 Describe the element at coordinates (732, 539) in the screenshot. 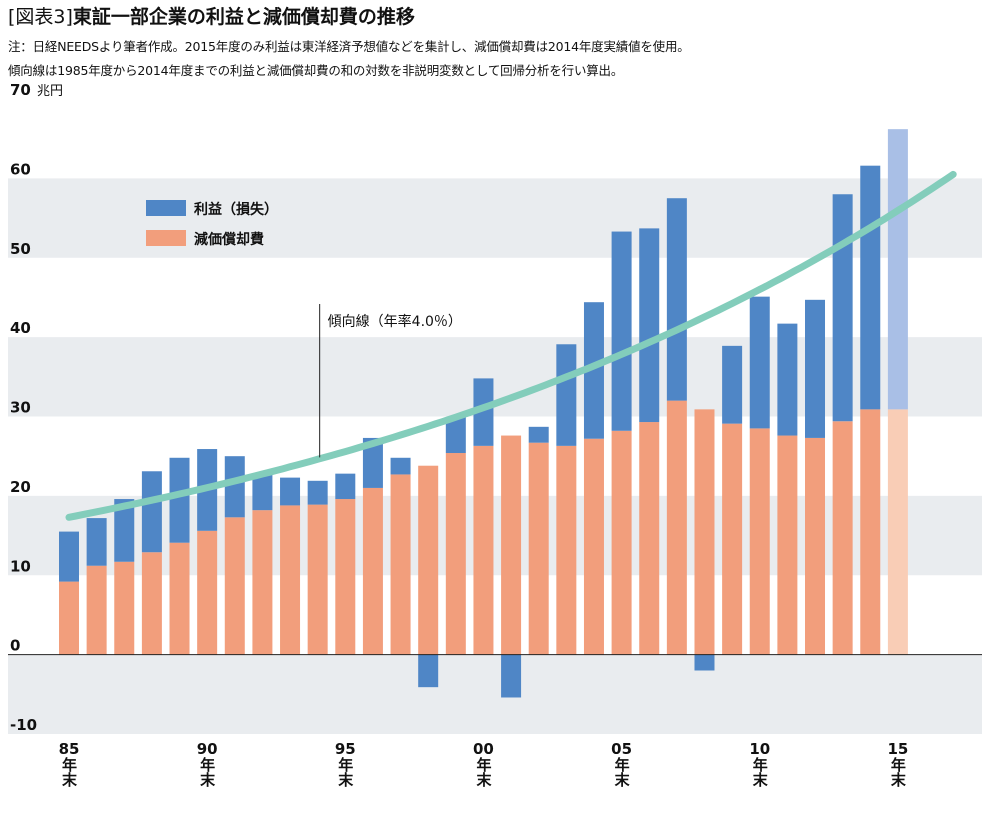

I see `bar-depreciation-2009` at that location.